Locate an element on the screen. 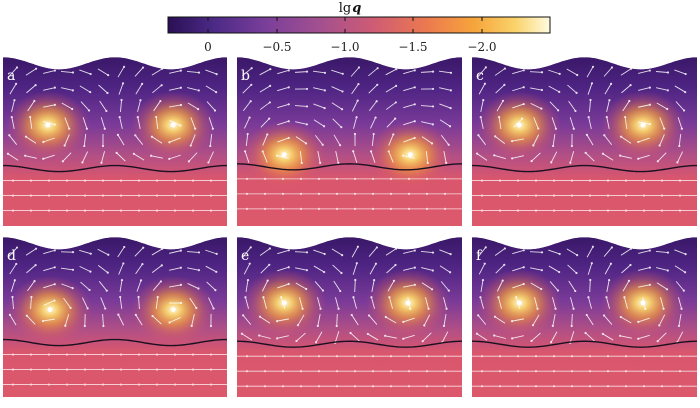  lower-streamlines is located at coordinates (584, 195).